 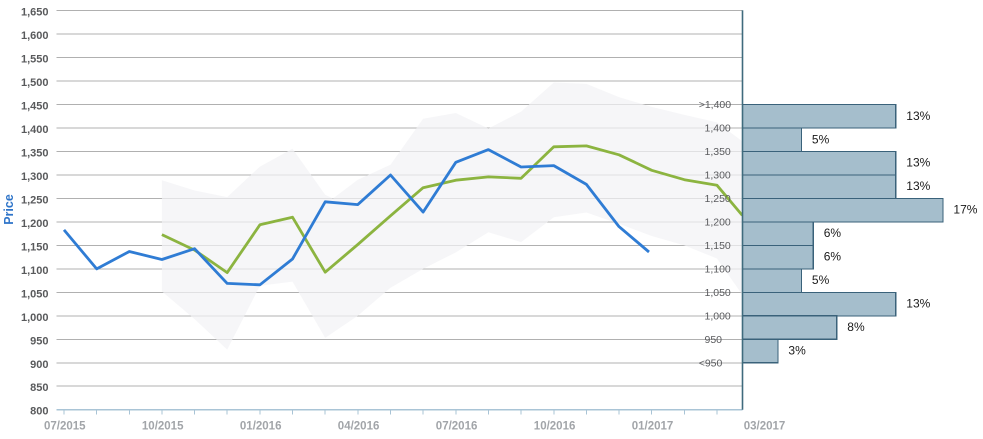 What do you see at coordinates (457, 427) in the screenshot?
I see `svg-text: 07/2016` at bounding box center [457, 427].